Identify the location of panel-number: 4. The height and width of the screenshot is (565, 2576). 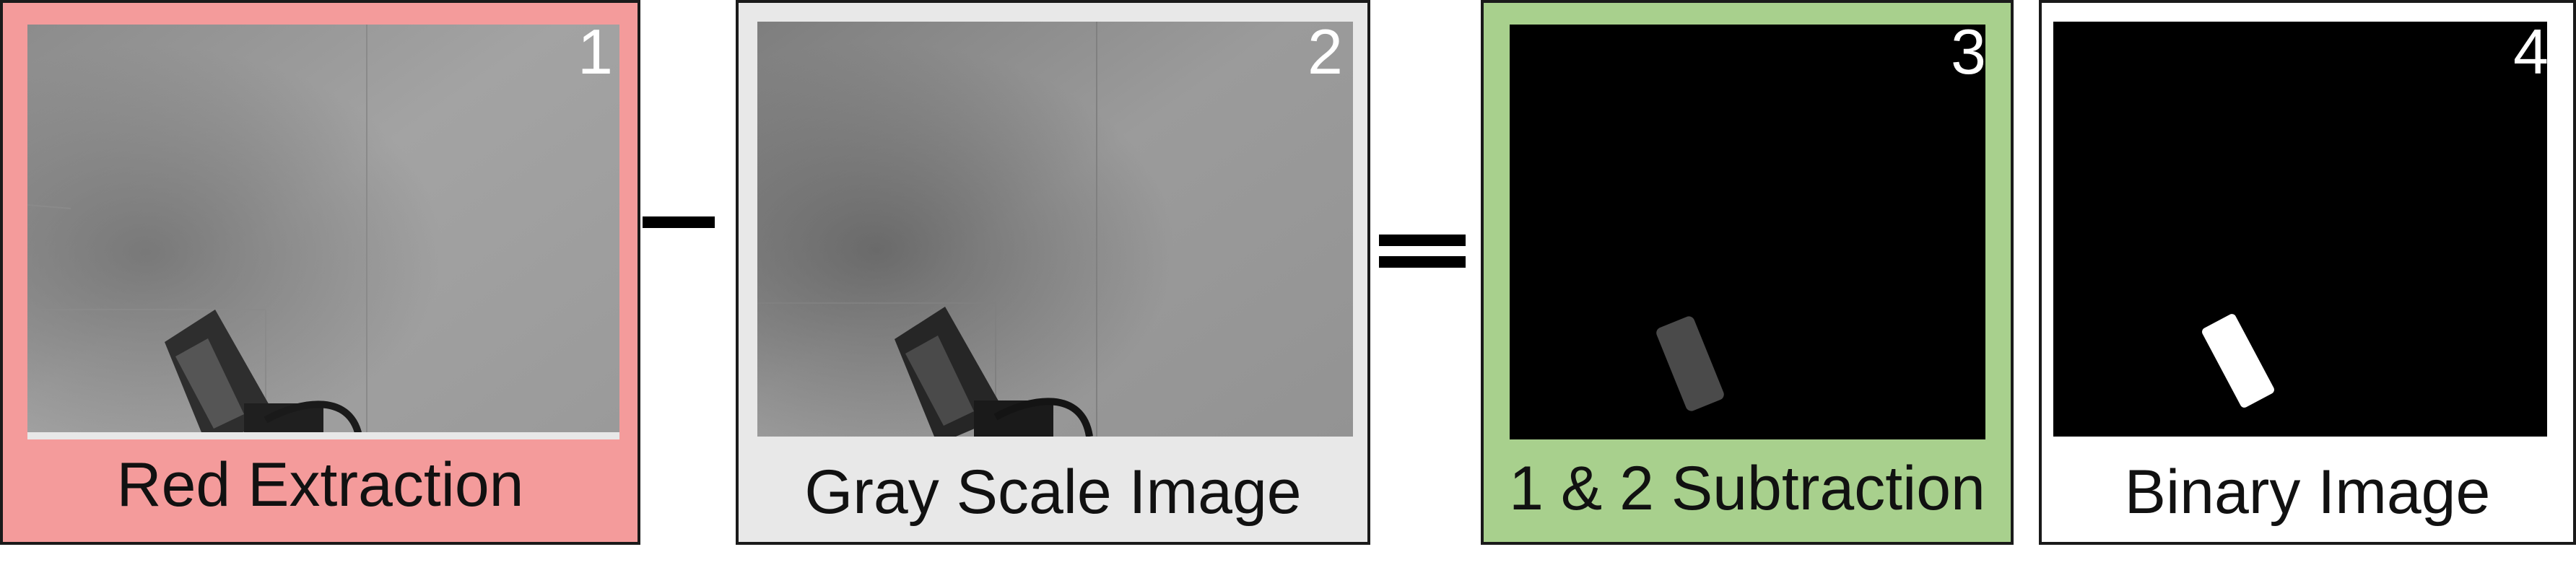
(2531, 51).